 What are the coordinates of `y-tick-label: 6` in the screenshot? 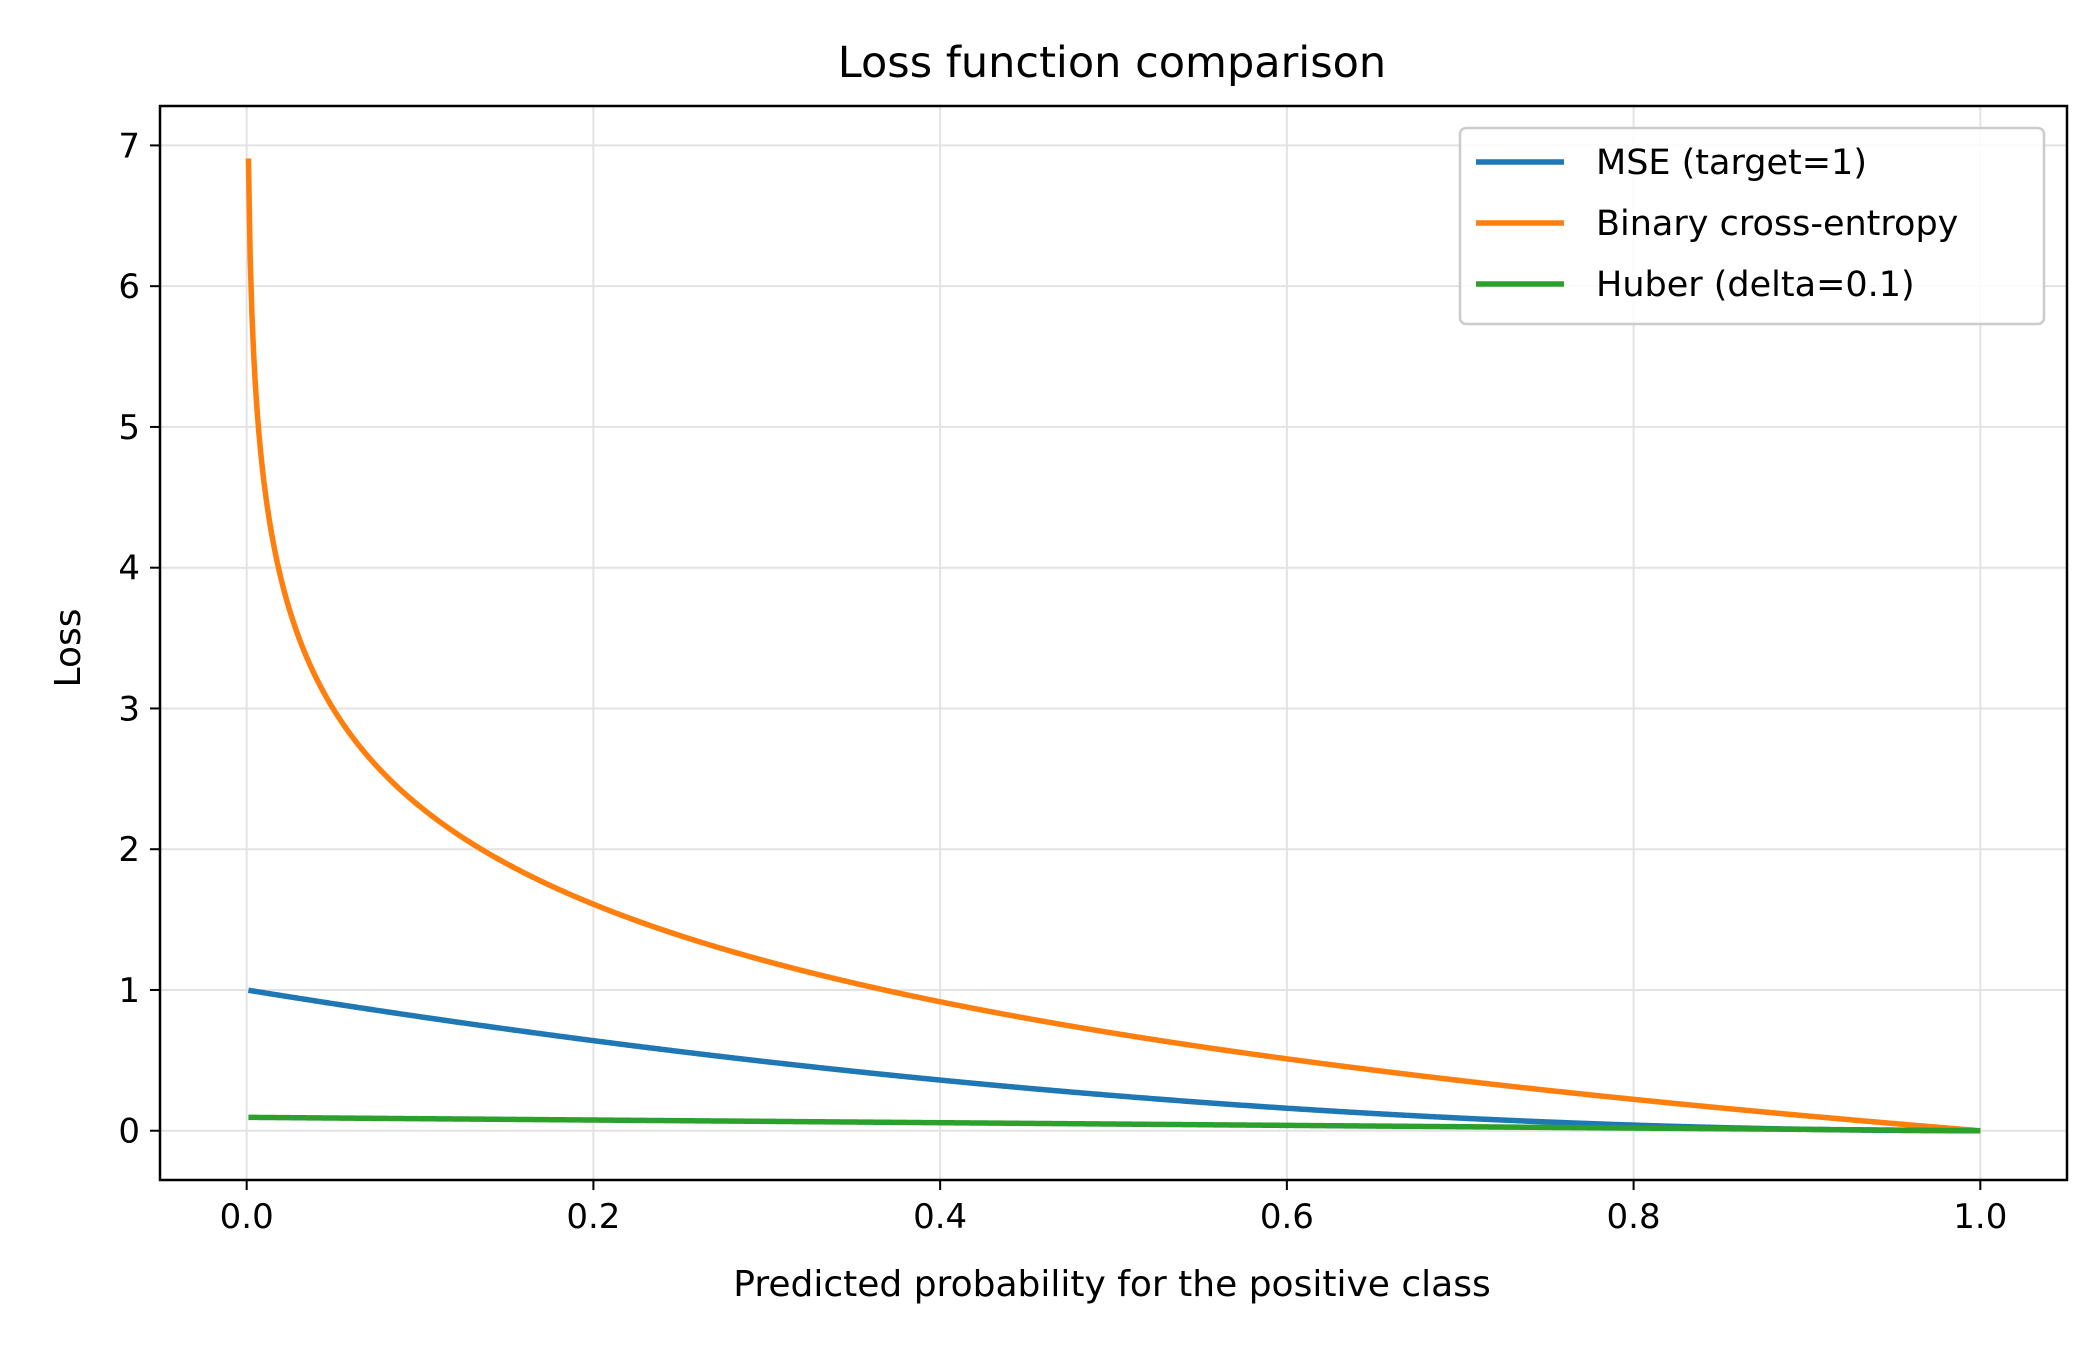 It's located at (129, 287).